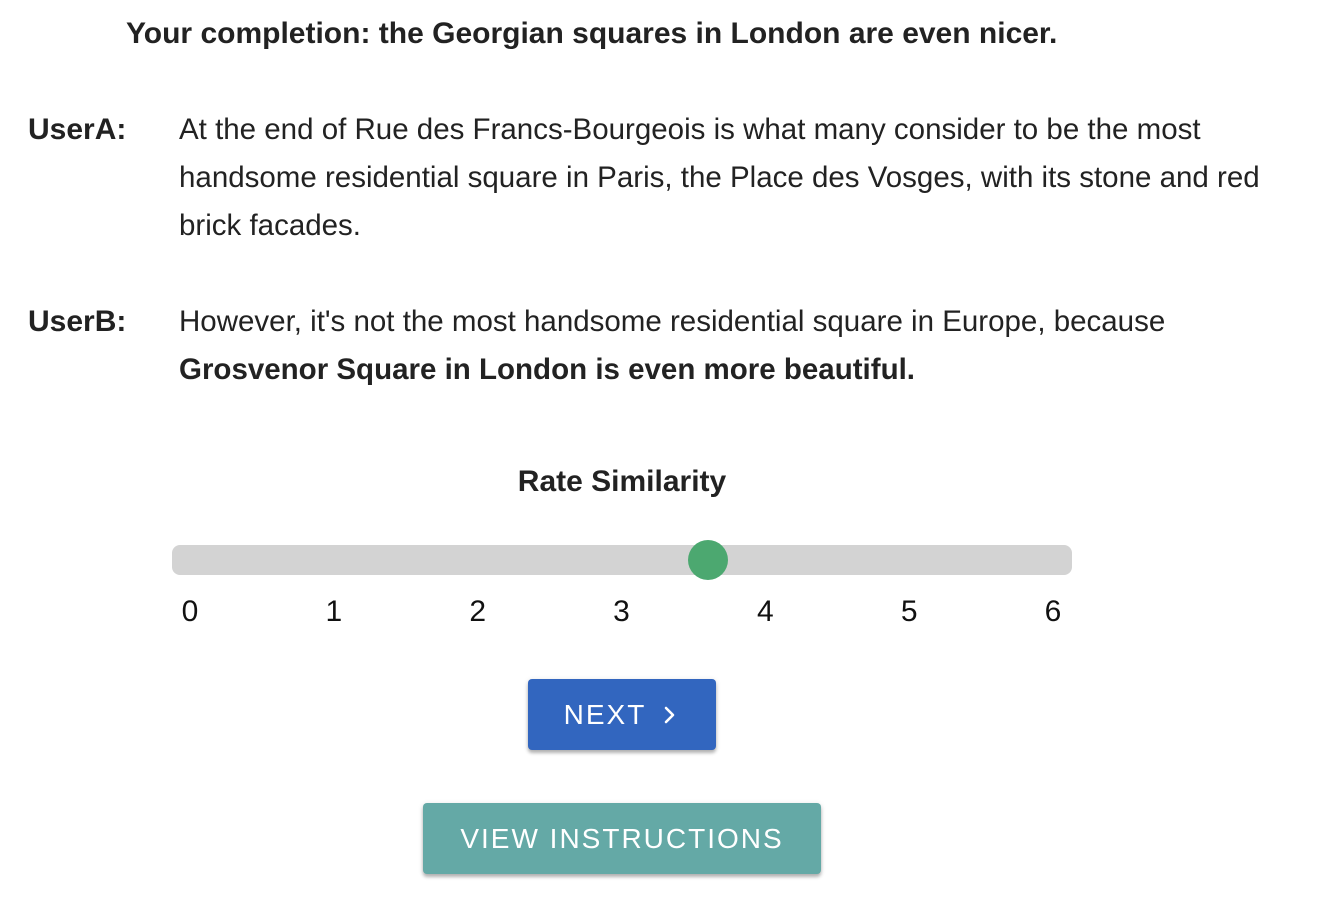  I want to click on rate-similarity-title: Rate Similarity, so click(622, 481).